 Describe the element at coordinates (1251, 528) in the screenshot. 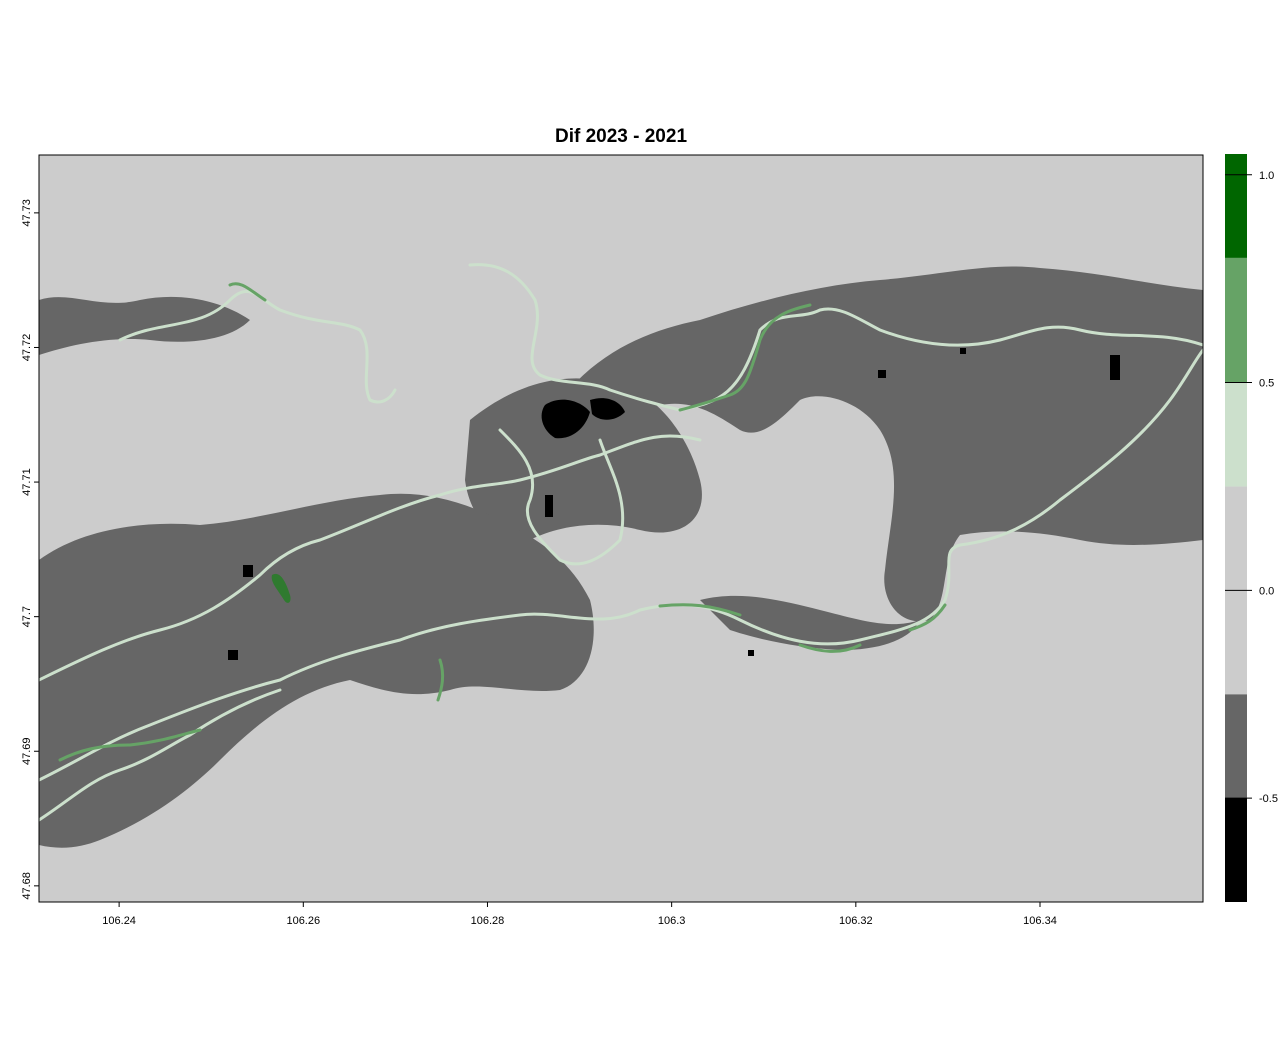

I see `legend: 1.0 0.5 0.0 -0.5` at that location.